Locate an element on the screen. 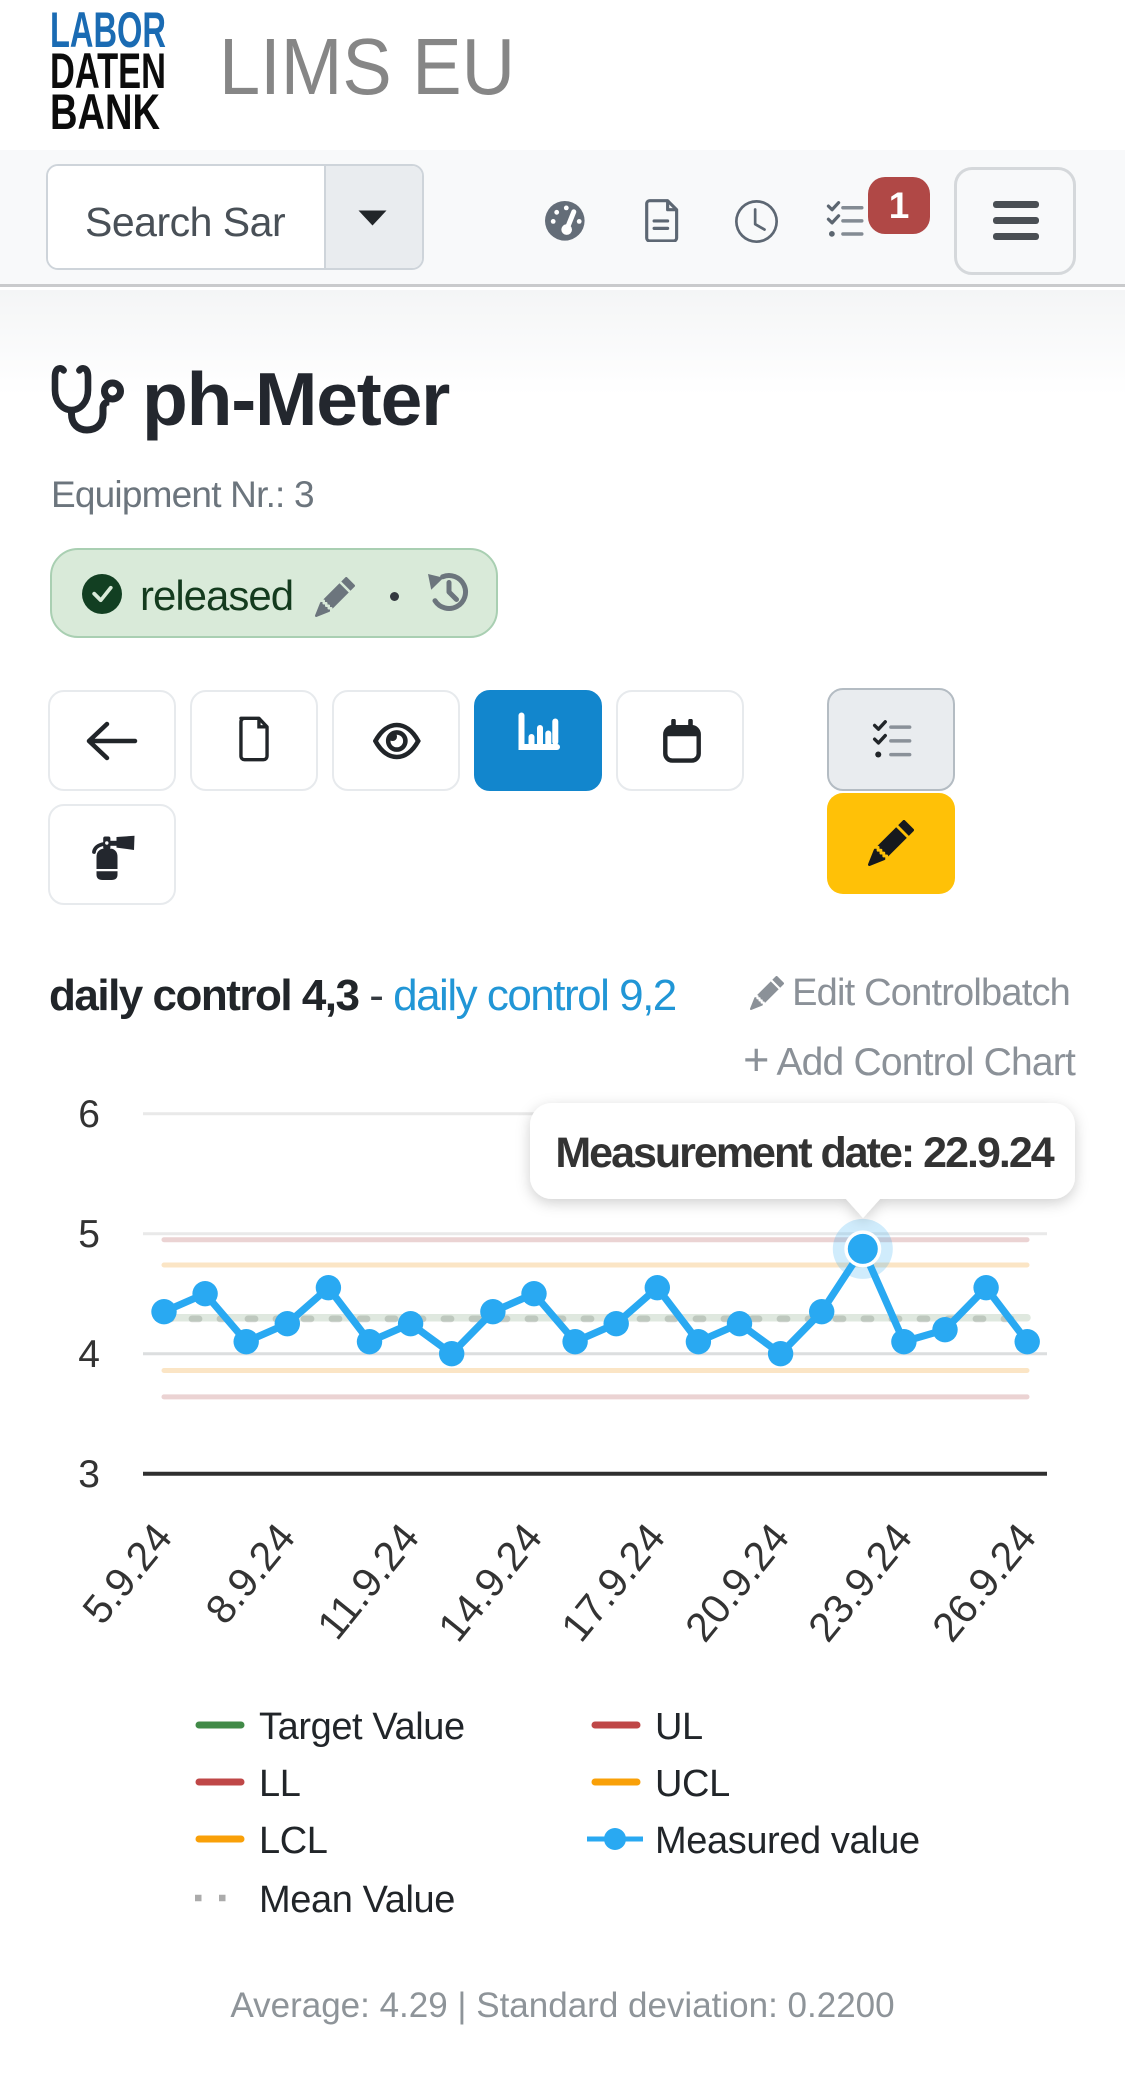 The width and height of the screenshot is (1125, 2084). svg-text: 8.9.24 is located at coordinates (250, 1574).